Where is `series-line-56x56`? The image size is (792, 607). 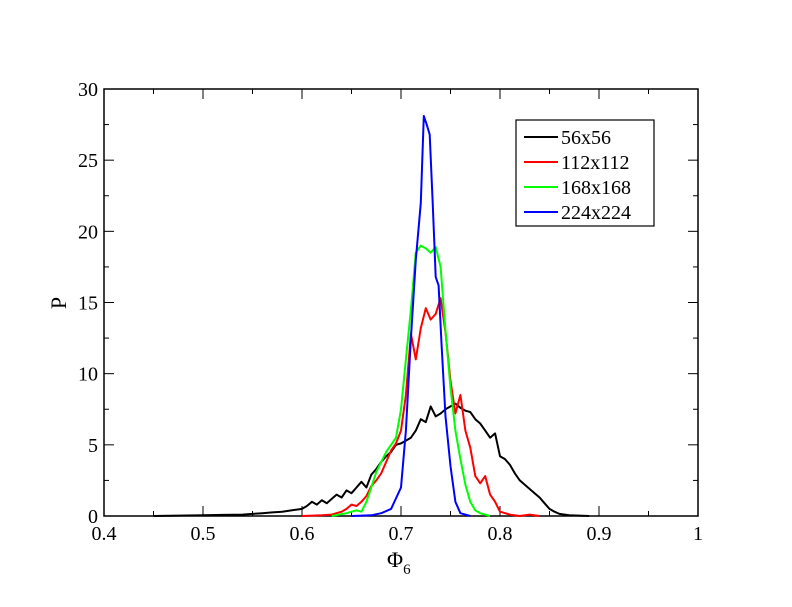 series-line-56x56 is located at coordinates (371, 459).